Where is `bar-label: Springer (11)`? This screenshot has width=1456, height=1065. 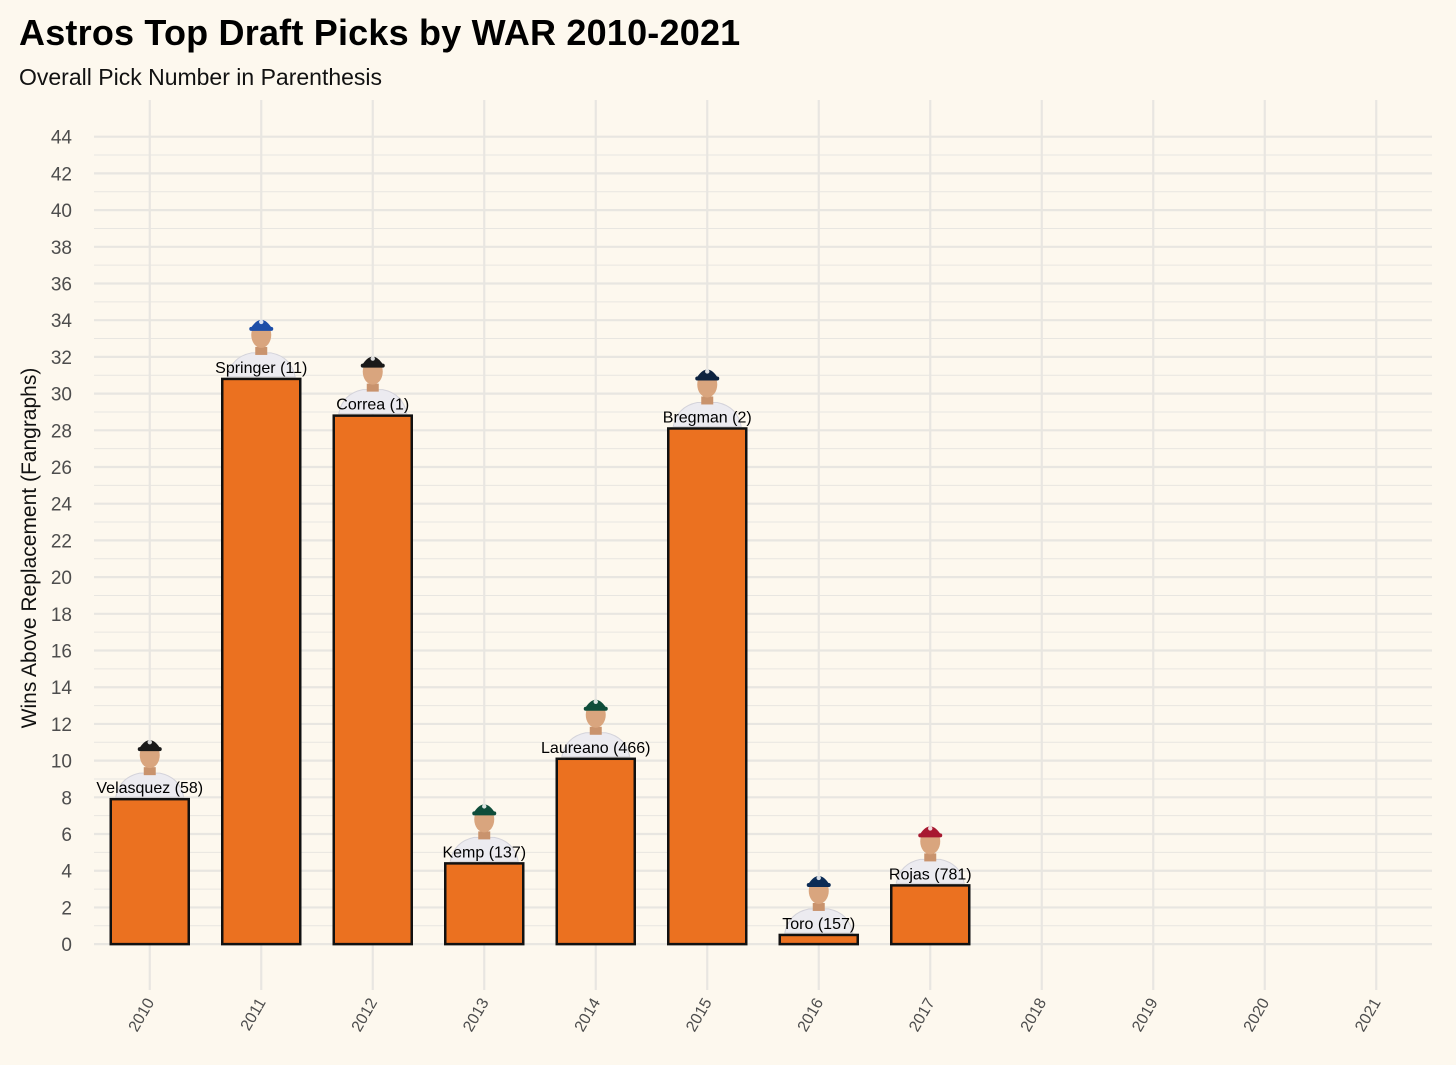 bar-label: Springer (11) is located at coordinates (261, 368).